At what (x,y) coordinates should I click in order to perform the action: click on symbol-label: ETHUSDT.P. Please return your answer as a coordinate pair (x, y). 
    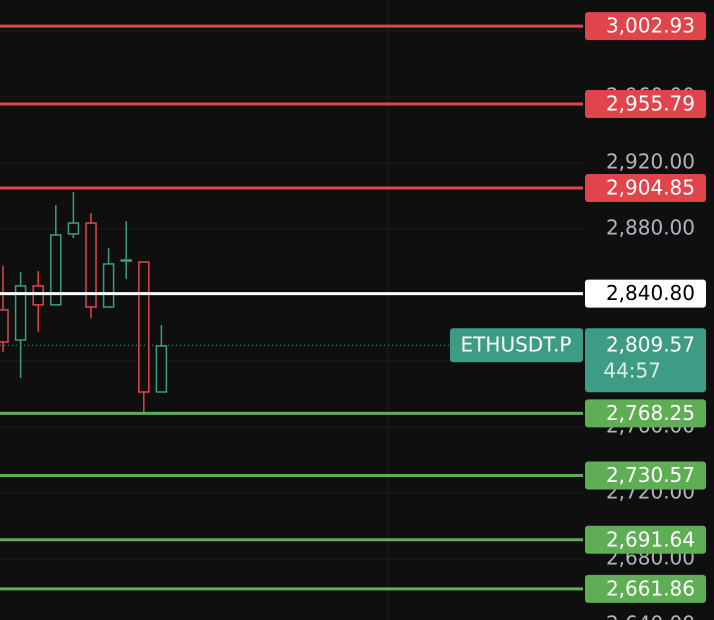
    Looking at the image, I should click on (516, 345).